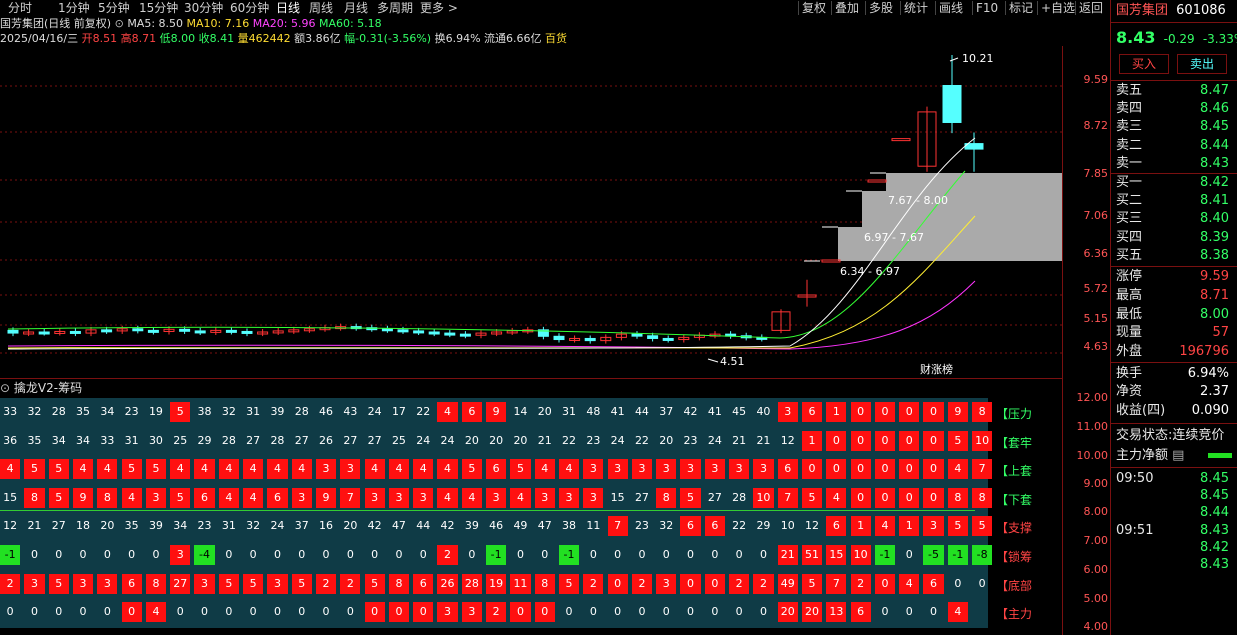 This screenshot has width=1237, height=635. What do you see at coordinates (496, 555) in the screenshot?
I see `indicator-cell: -1` at bounding box center [496, 555].